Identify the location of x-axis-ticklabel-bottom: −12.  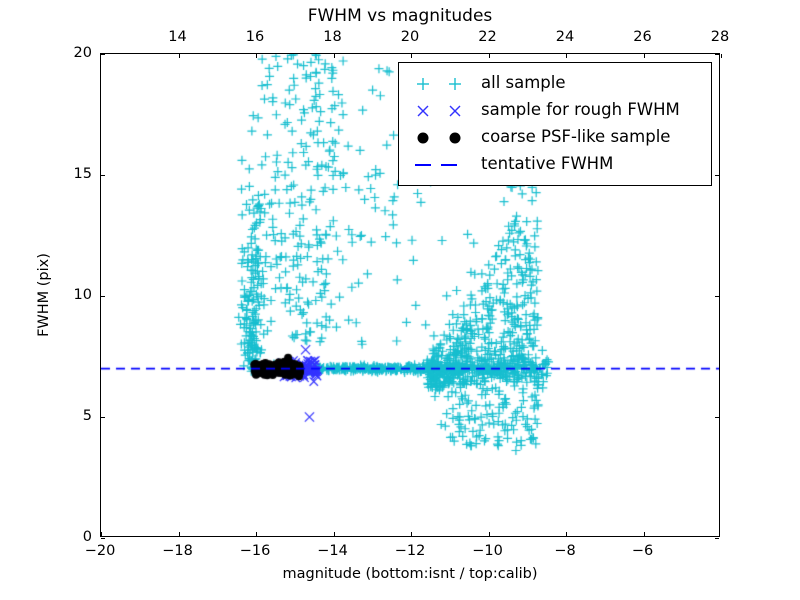
(410, 551).